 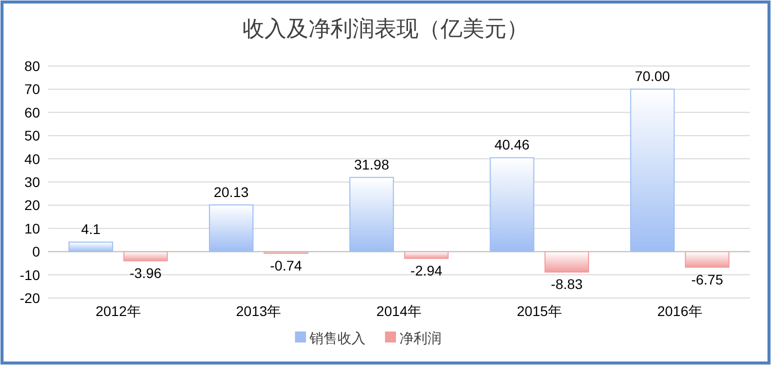 I want to click on data-label: 31.98, so click(x=372, y=164).